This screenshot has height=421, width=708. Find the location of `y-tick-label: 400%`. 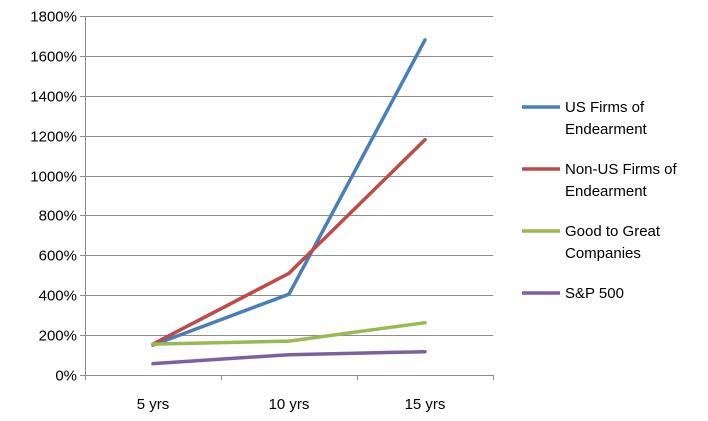

y-tick-label: 400% is located at coordinates (58, 296).